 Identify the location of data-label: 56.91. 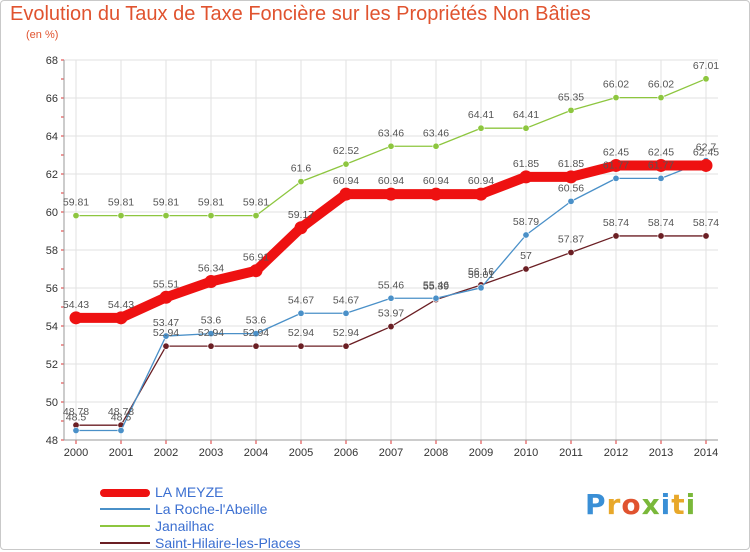
(256, 258).